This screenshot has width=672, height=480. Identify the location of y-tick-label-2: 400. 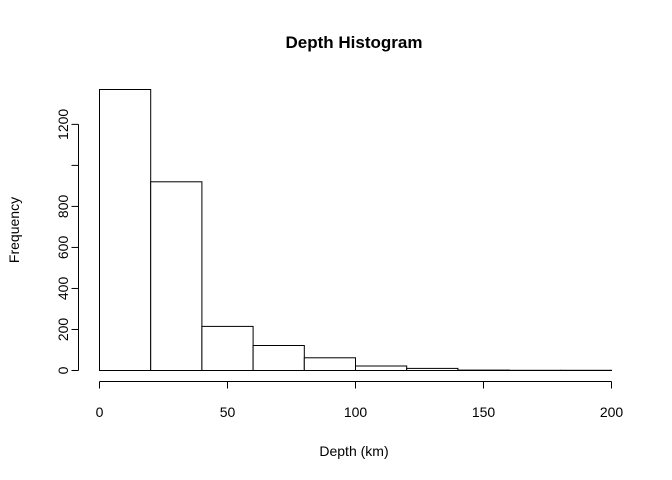
(63, 289).